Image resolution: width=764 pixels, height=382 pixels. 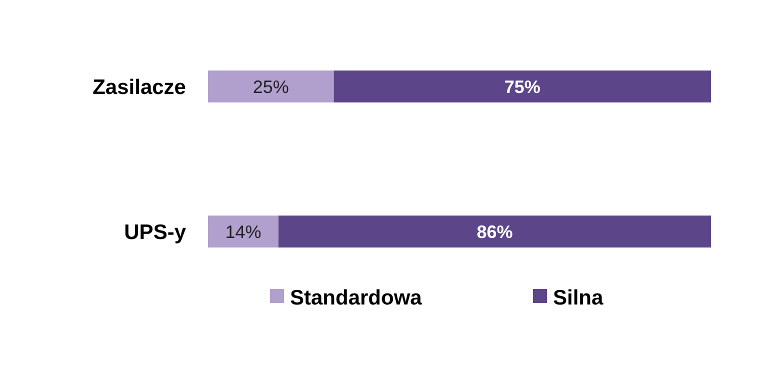 I want to click on data-label: 14%, so click(x=243, y=232).